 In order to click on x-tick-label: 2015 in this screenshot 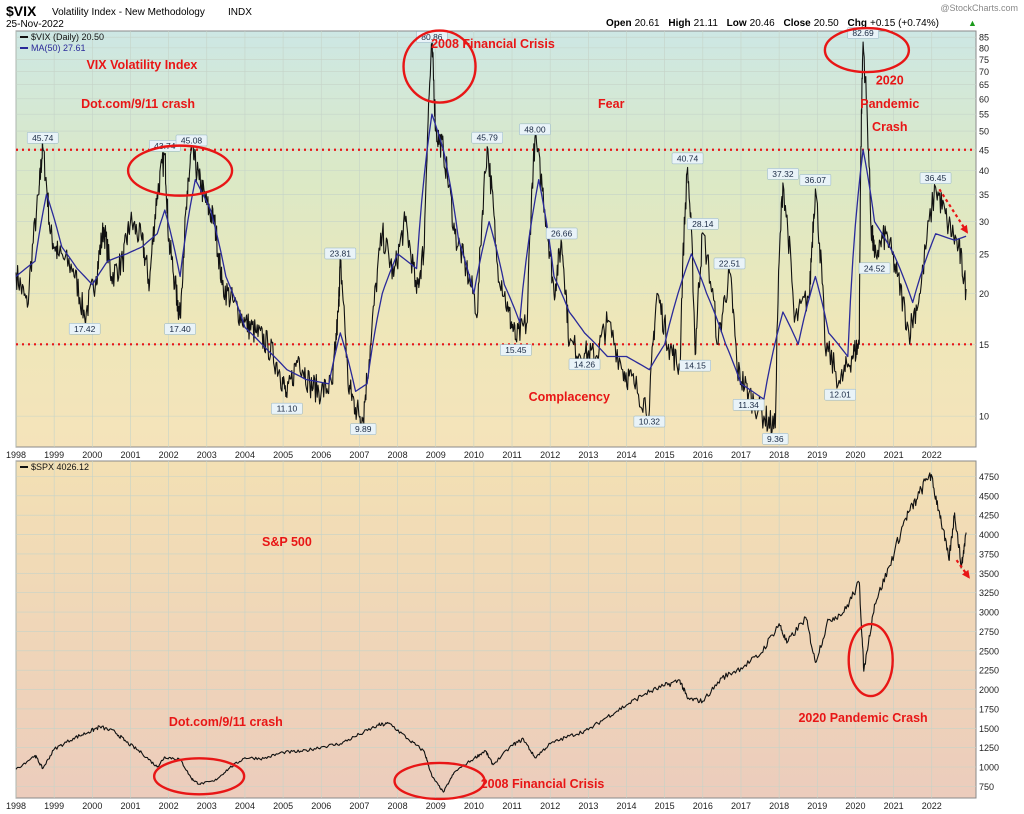, I will do `click(665, 455)`.